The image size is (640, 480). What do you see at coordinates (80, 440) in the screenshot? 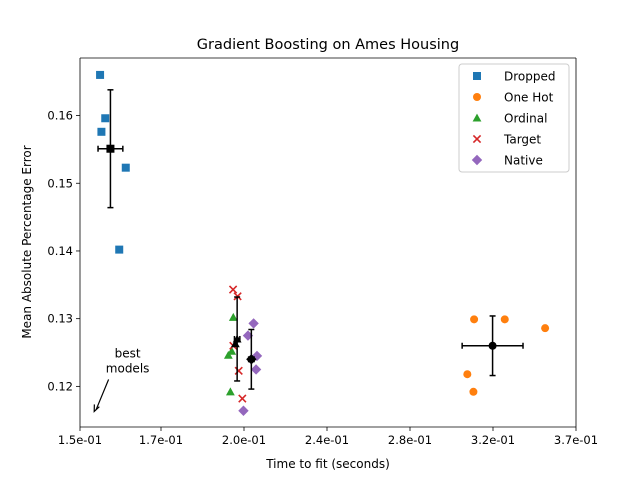
I see `x-tick-label: 1.5e-01` at bounding box center [80, 440].